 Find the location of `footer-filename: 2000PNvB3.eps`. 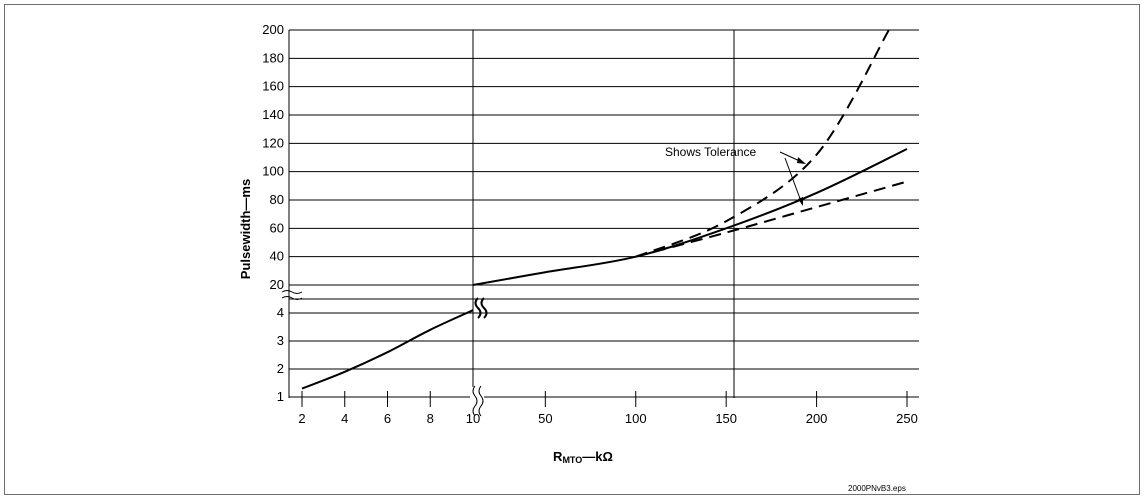

footer-filename: 2000PNvB3.eps is located at coordinates (877, 488).